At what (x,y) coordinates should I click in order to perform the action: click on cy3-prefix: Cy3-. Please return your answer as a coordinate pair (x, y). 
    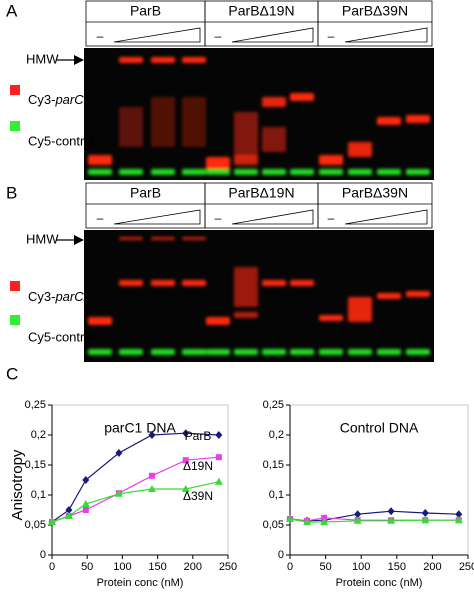
    Looking at the image, I should click on (41, 99).